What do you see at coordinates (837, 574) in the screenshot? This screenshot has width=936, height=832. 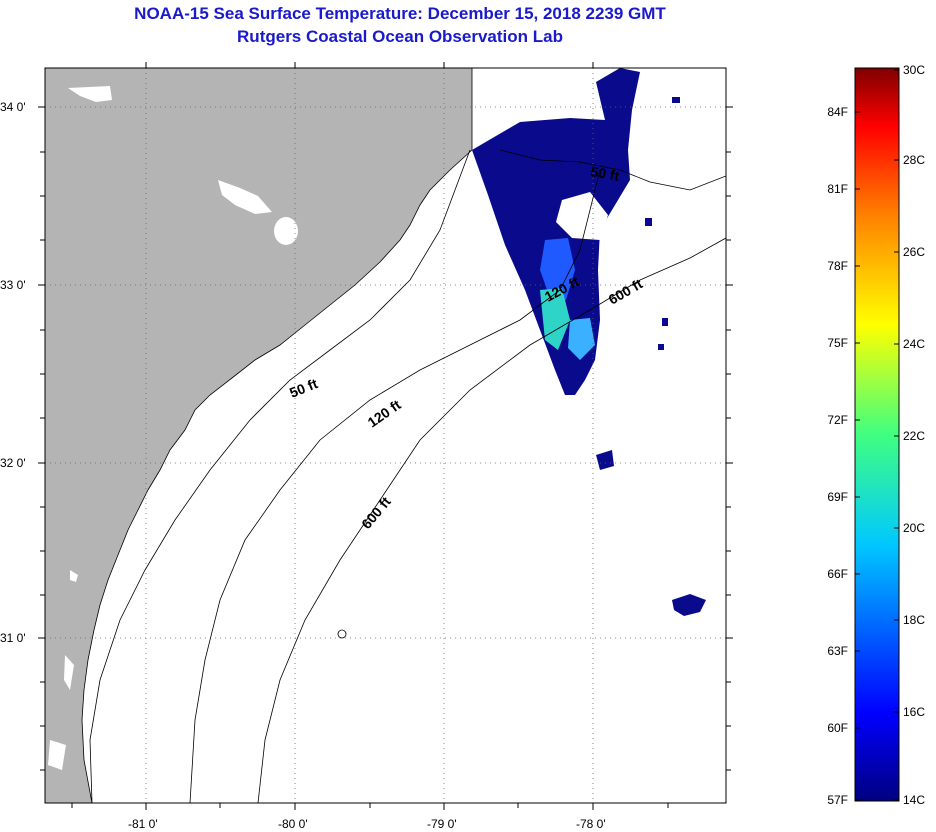 I see `colorbar-f-label: 66F` at bounding box center [837, 574].